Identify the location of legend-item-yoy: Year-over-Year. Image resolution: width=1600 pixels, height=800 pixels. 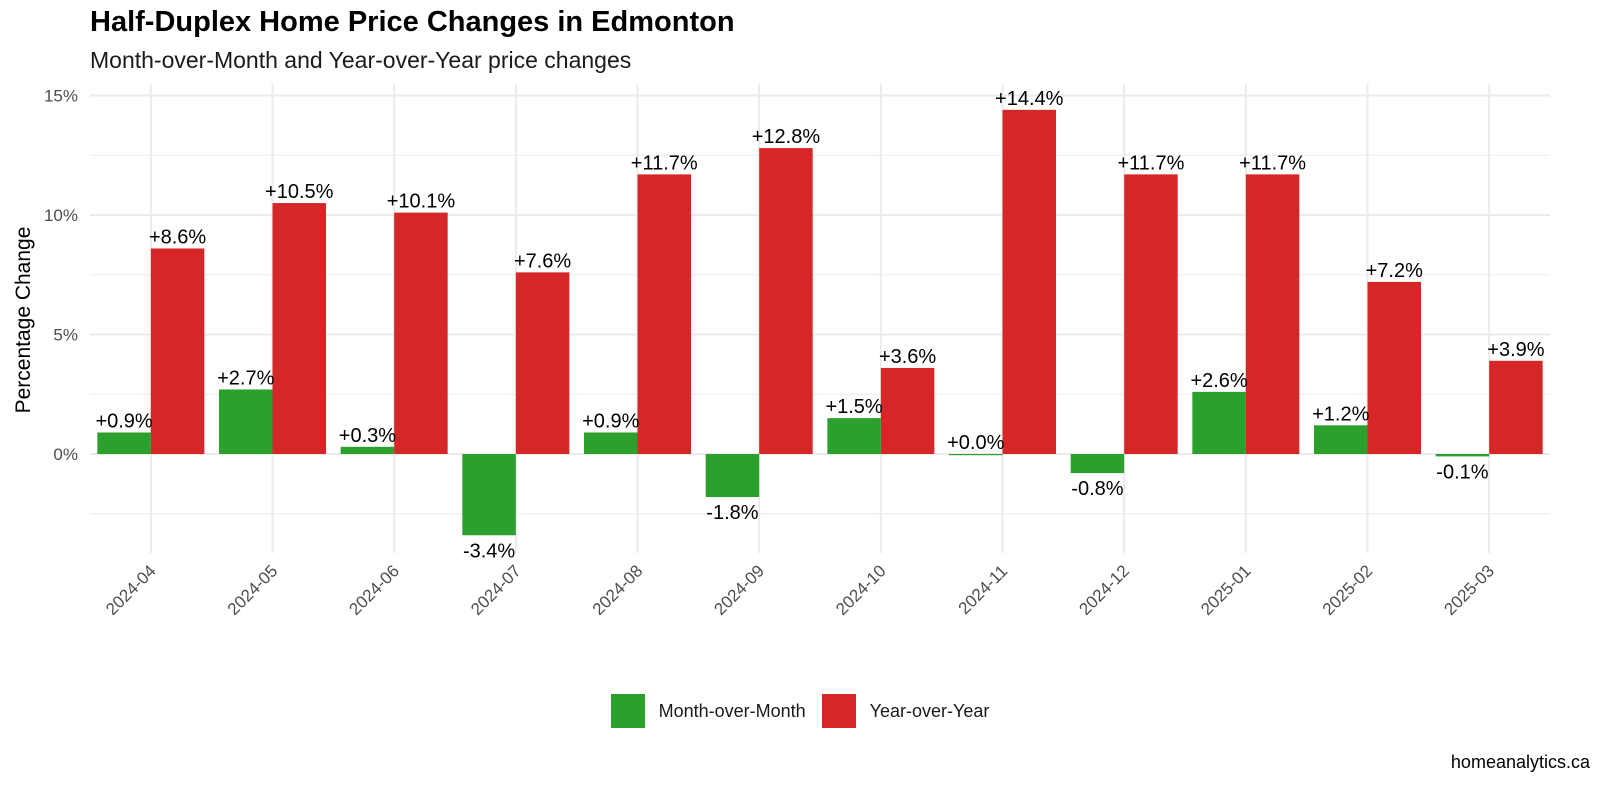
(905, 711).